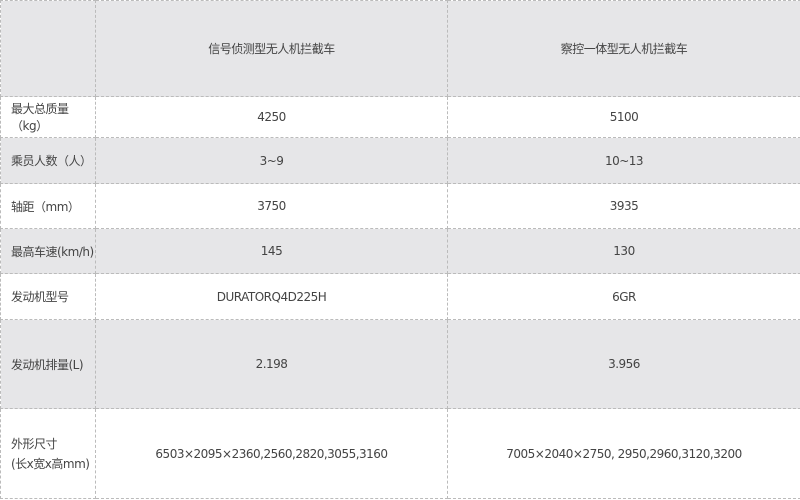 This screenshot has width=800, height=500. I want to click on table-row: 发动机型号 DURATORQ4D225H 6GR, so click(400, 296).